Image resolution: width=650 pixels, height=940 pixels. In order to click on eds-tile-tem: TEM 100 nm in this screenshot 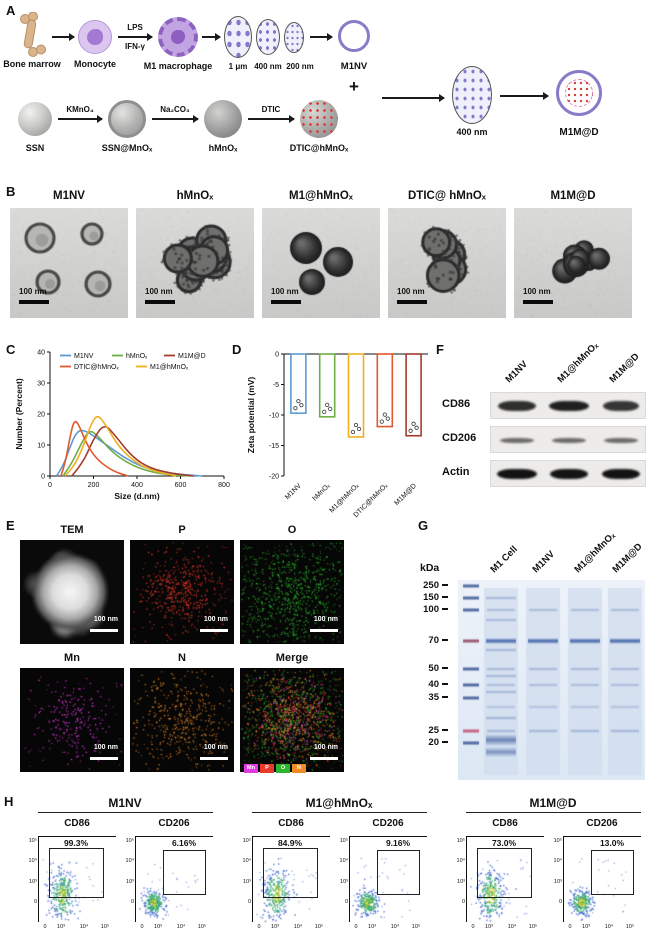, I will do `click(72, 592)`.